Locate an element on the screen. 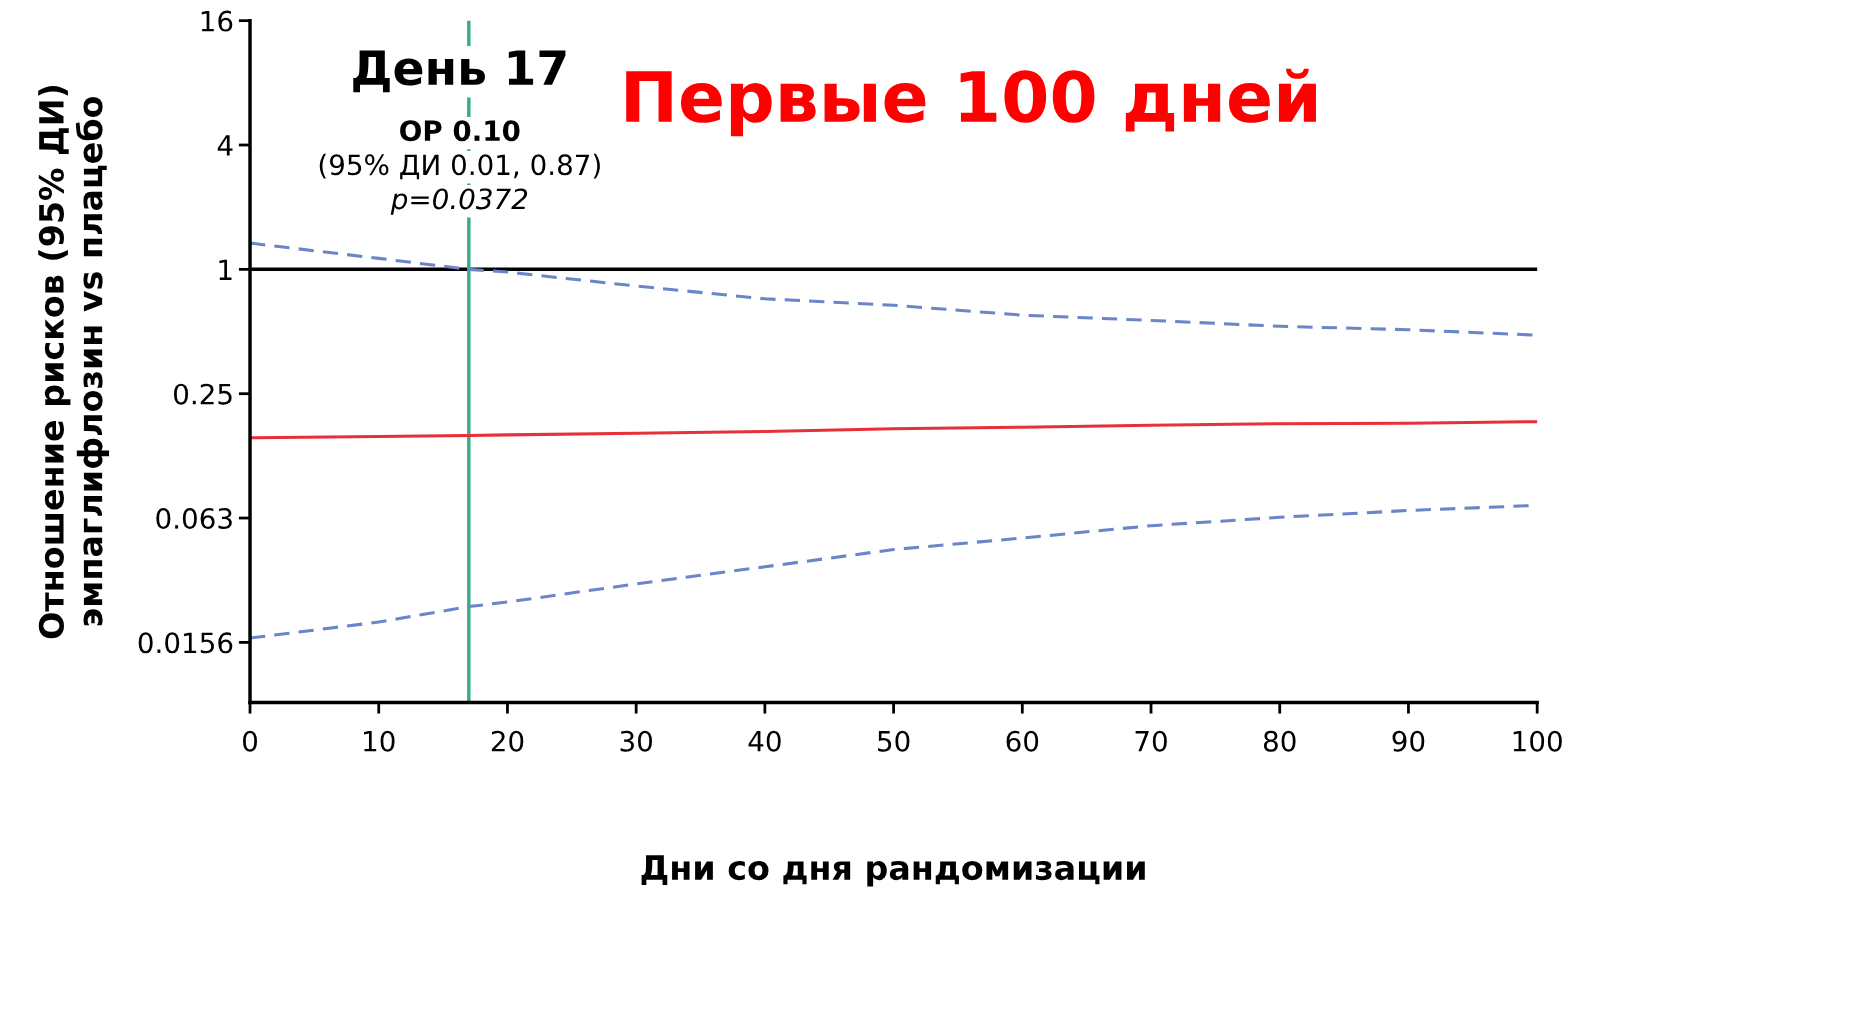 Image resolution: width=1852 pixels, height=1033 pixels. x-tick-label: 80 is located at coordinates (1279, 741).